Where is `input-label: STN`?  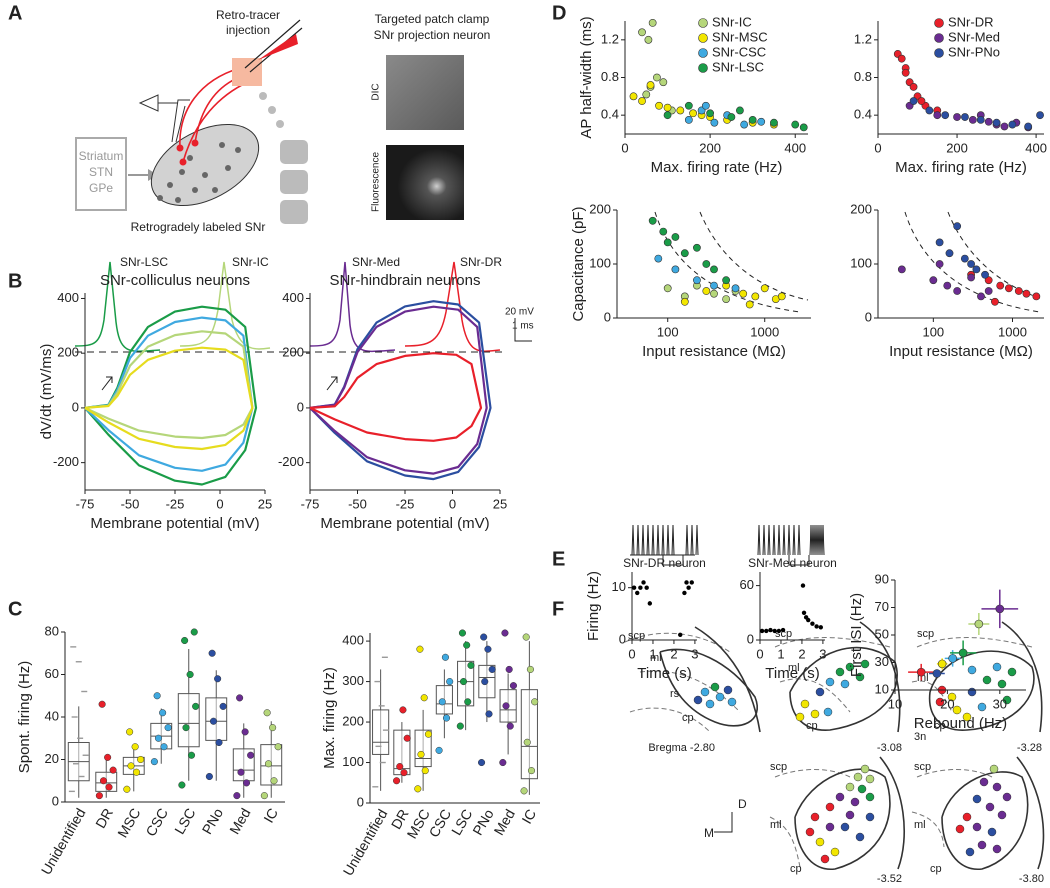
input-label: STN is located at coordinates (101, 172).